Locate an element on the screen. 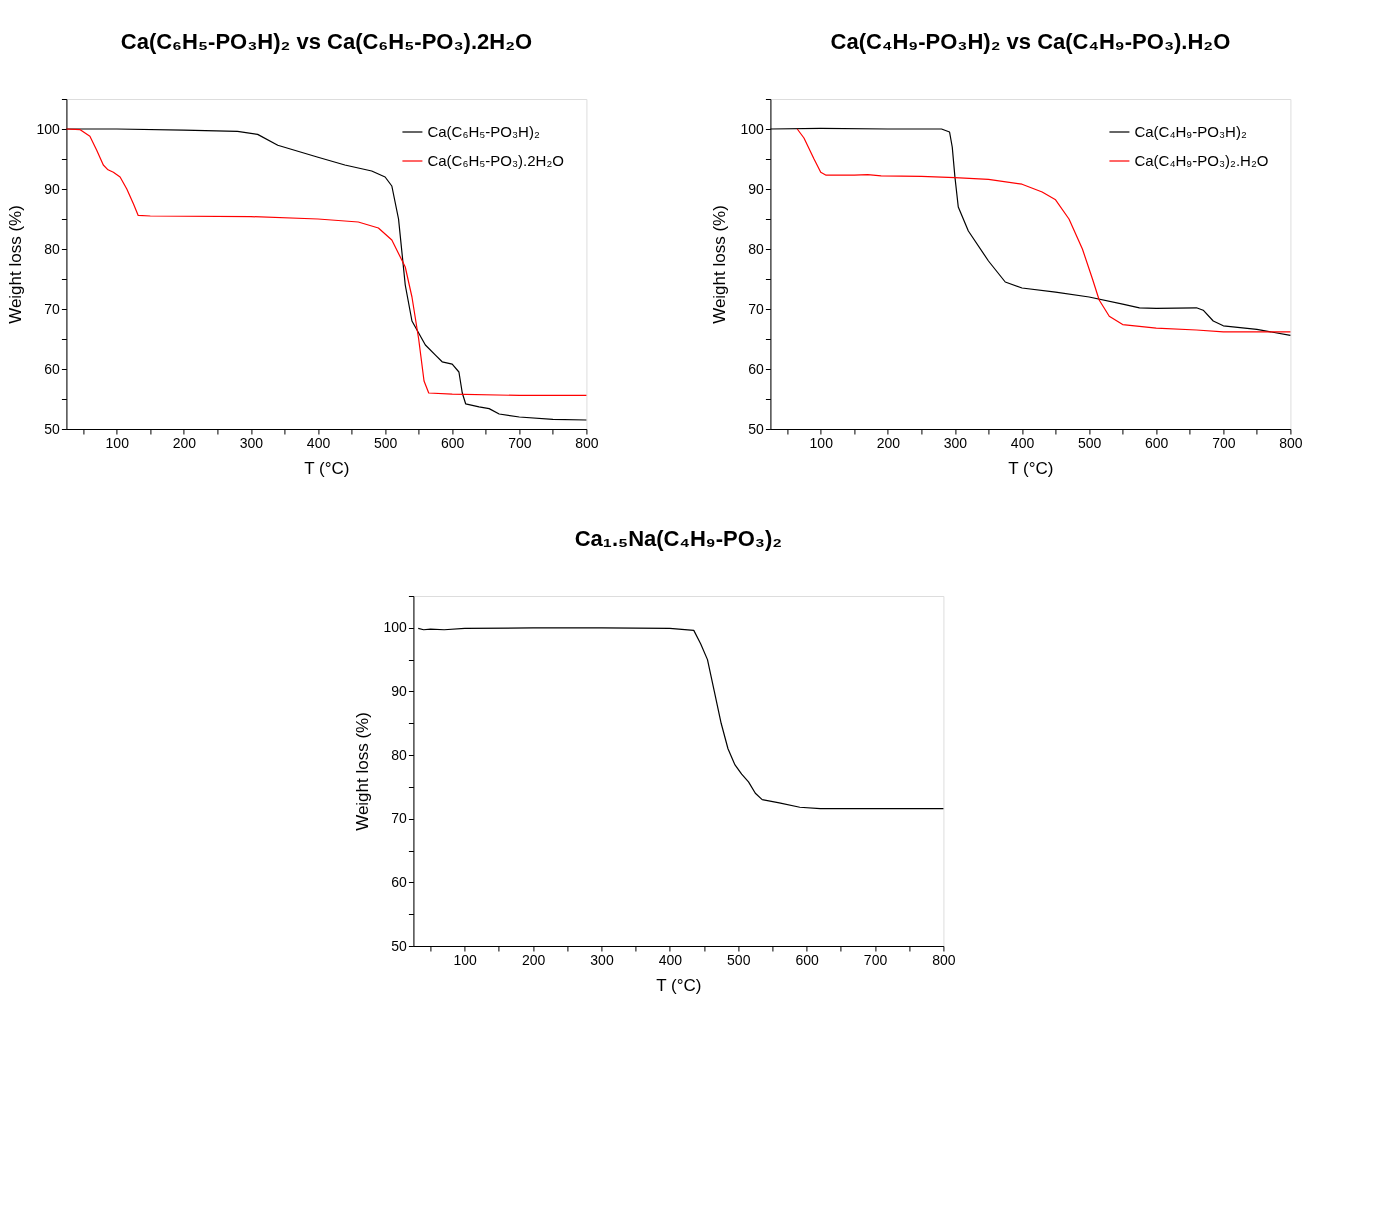 Image resolution: width=1393 pixels, height=1210 pixels. legend-label: Ca(C₆H₅-PO₃H)₂ is located at coordinates (483, 131).